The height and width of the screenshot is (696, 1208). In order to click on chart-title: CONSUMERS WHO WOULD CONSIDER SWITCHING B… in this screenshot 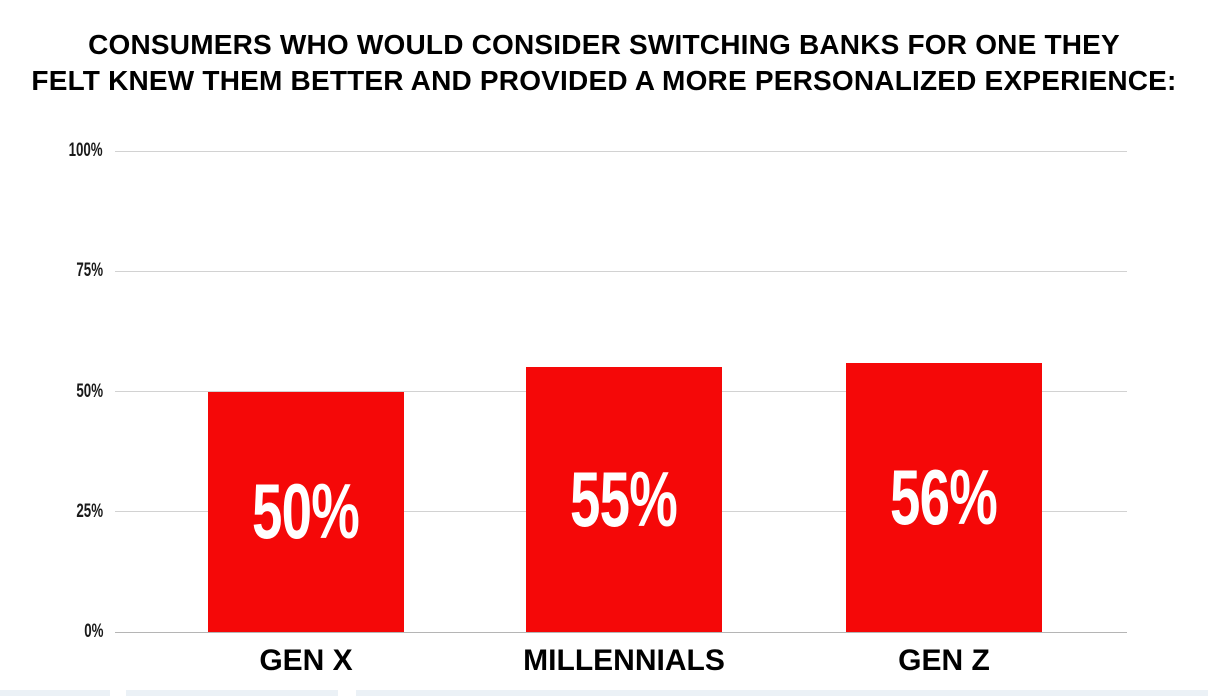, I will do `click(604, 63)`.